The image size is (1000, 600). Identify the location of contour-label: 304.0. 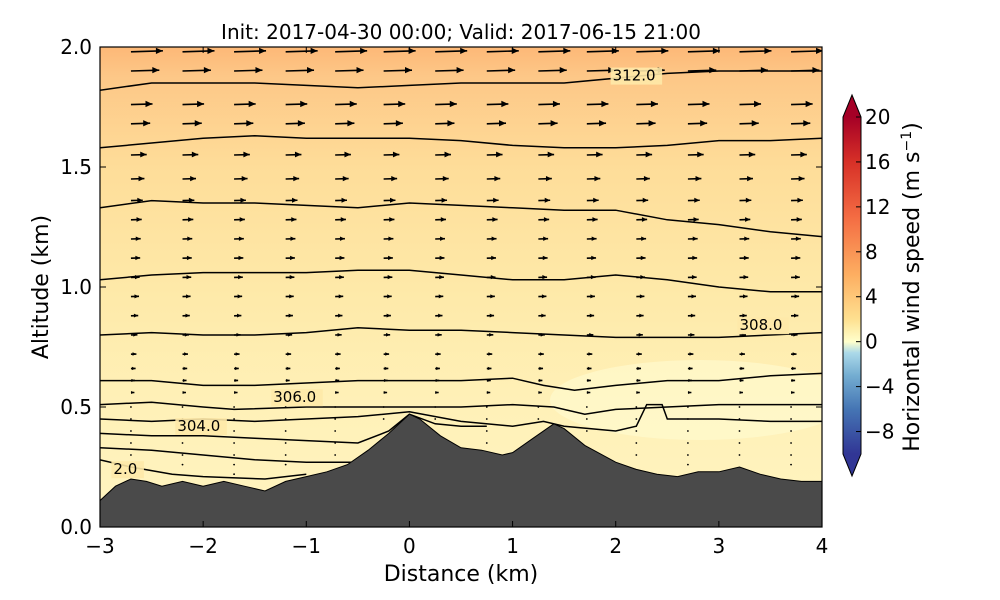
(198, 426).